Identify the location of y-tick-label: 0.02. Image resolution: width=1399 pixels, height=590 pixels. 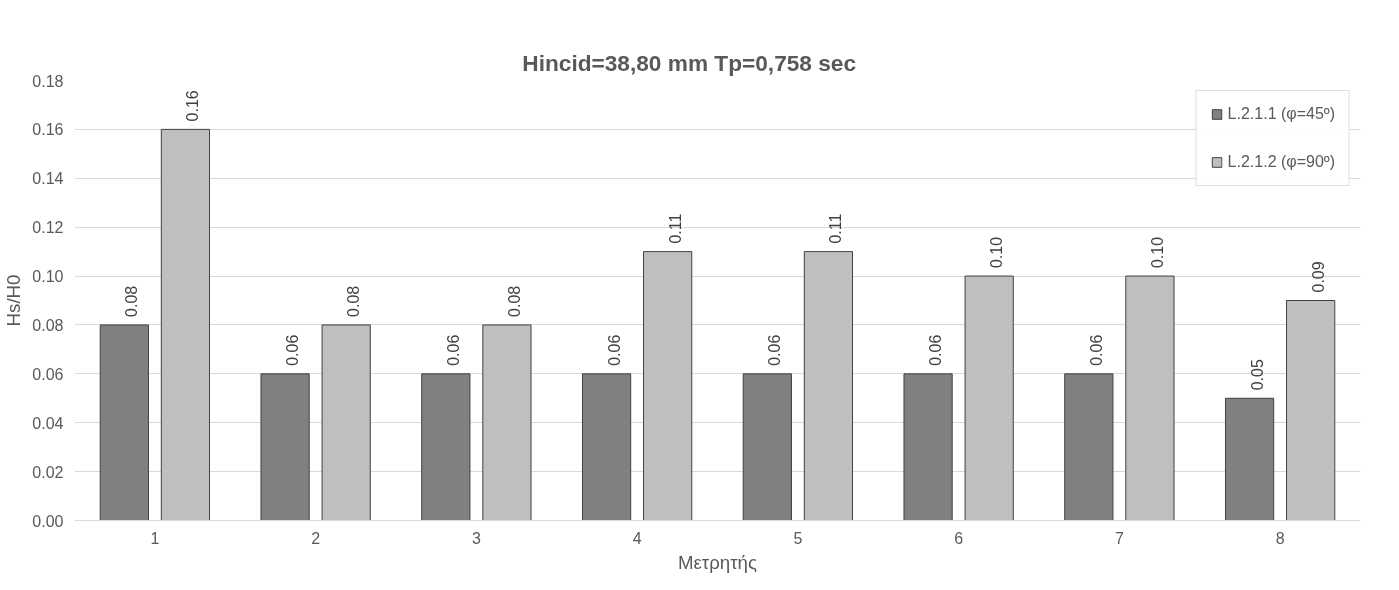
(48, 472).